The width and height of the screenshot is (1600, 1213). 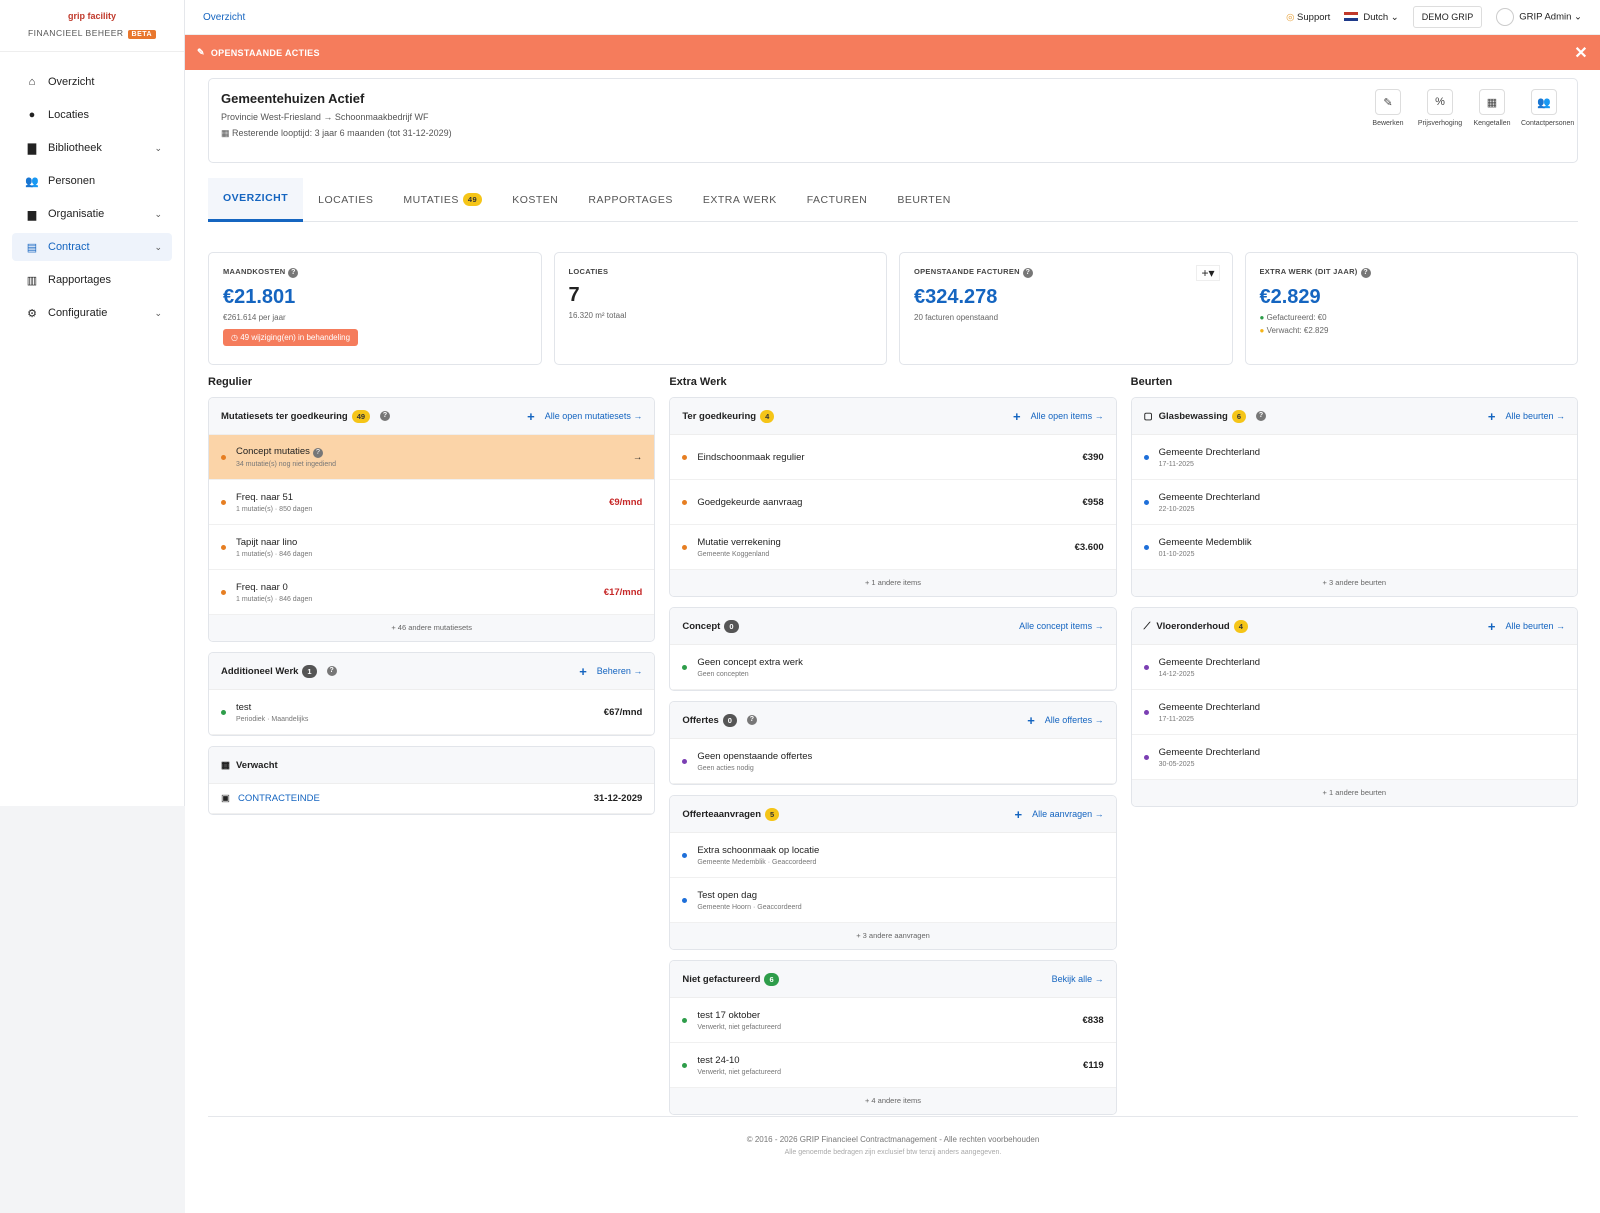 I want to click on sidebar-item-rapportages: ▥ Rapportages, so click(x=92, y=280).